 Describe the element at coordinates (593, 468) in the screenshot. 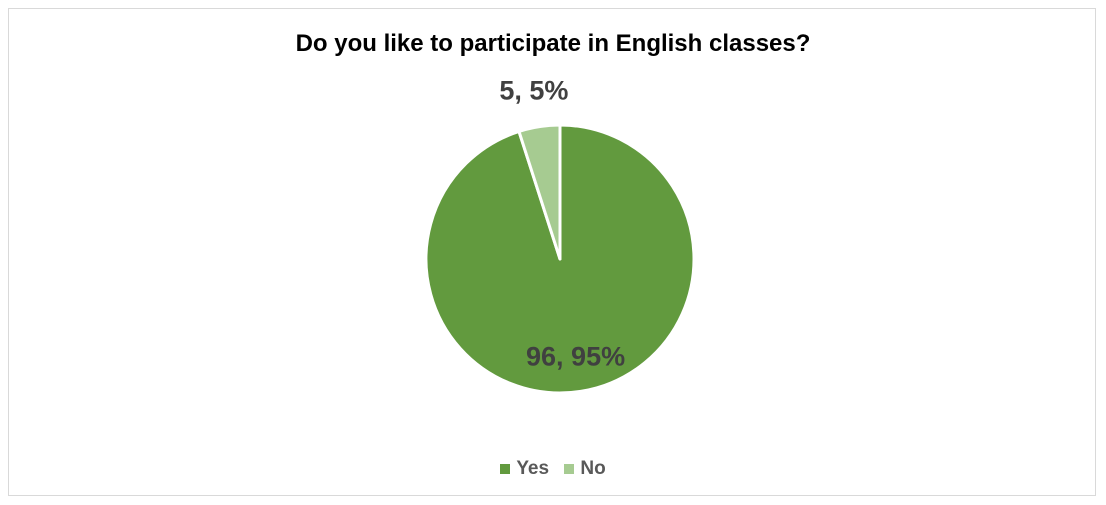

I see `legend-label-no: No` at that location.